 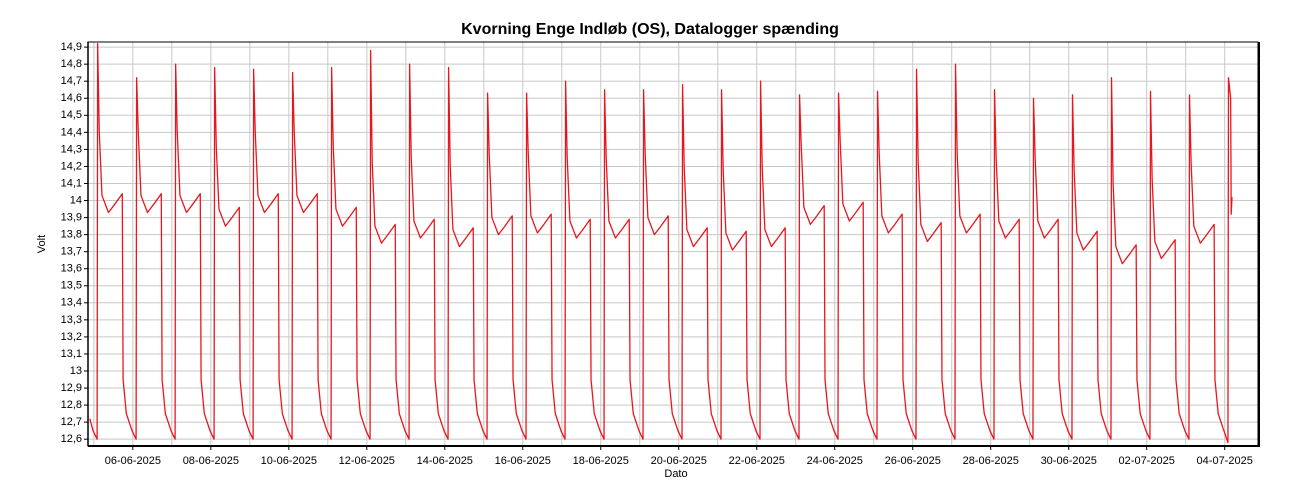 What do you see at coordinates (42, 244) in the screenshot?
I see `y-axis-label: Volt` at bounding box center [42, 244].